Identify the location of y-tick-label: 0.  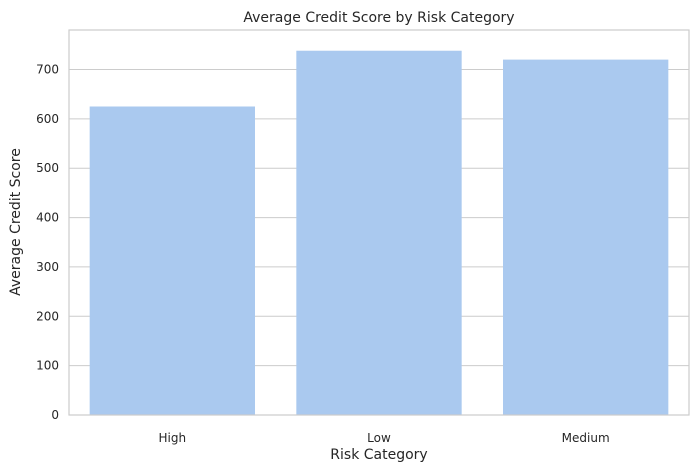
(55, 415).